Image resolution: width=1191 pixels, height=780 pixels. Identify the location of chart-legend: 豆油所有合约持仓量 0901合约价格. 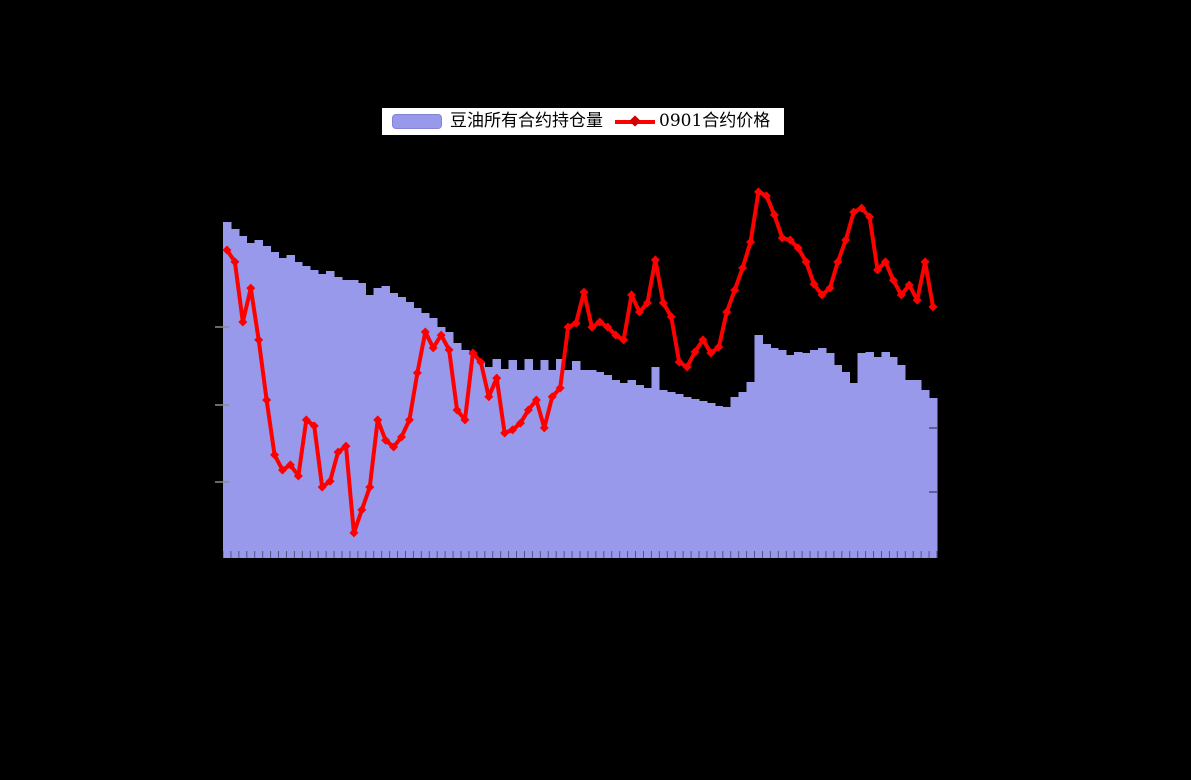
(583, 121).